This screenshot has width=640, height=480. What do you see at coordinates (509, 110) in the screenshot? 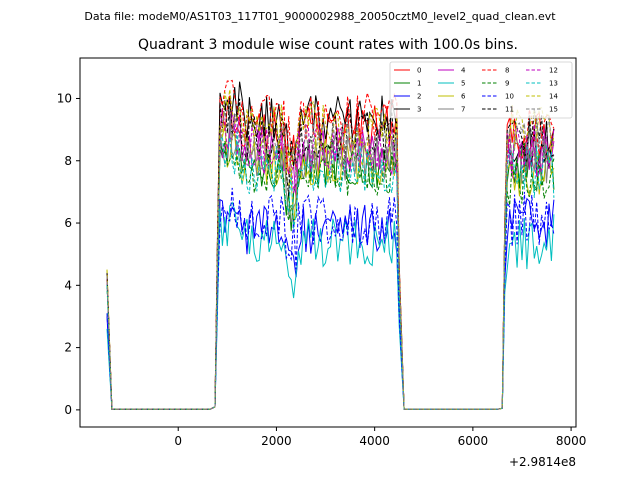
I see `legend-label-11: 11` at bounding box center [509, 110].